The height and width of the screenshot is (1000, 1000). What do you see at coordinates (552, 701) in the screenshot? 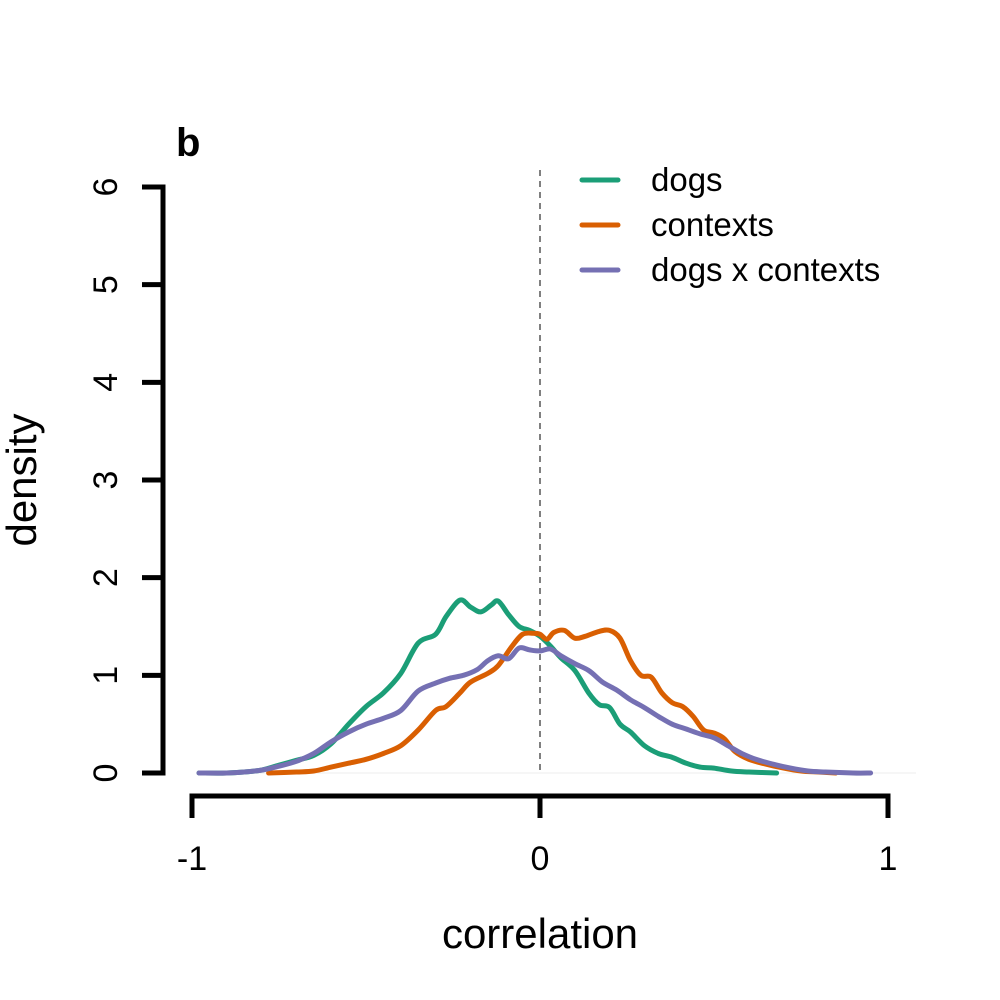
I see `series-line-contexts` at bounding box center [552, 701].